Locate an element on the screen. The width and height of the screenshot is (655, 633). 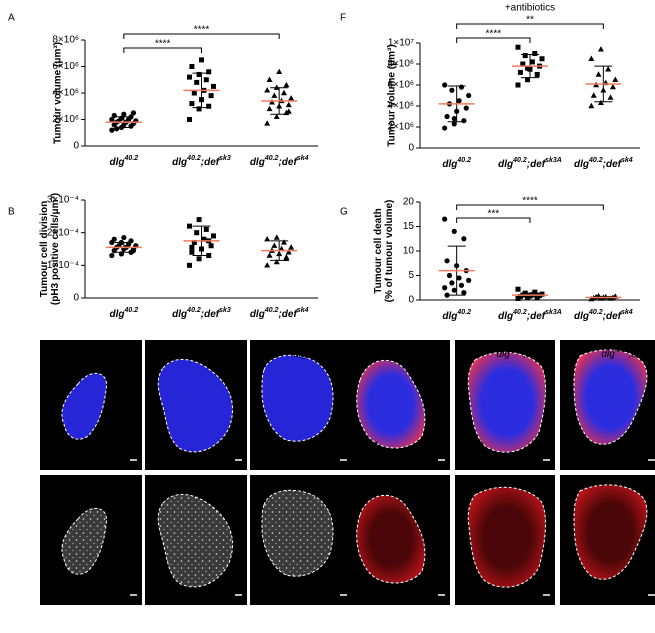
y-tick-label: 2×10⁶ is located at coordinates (400, 127).